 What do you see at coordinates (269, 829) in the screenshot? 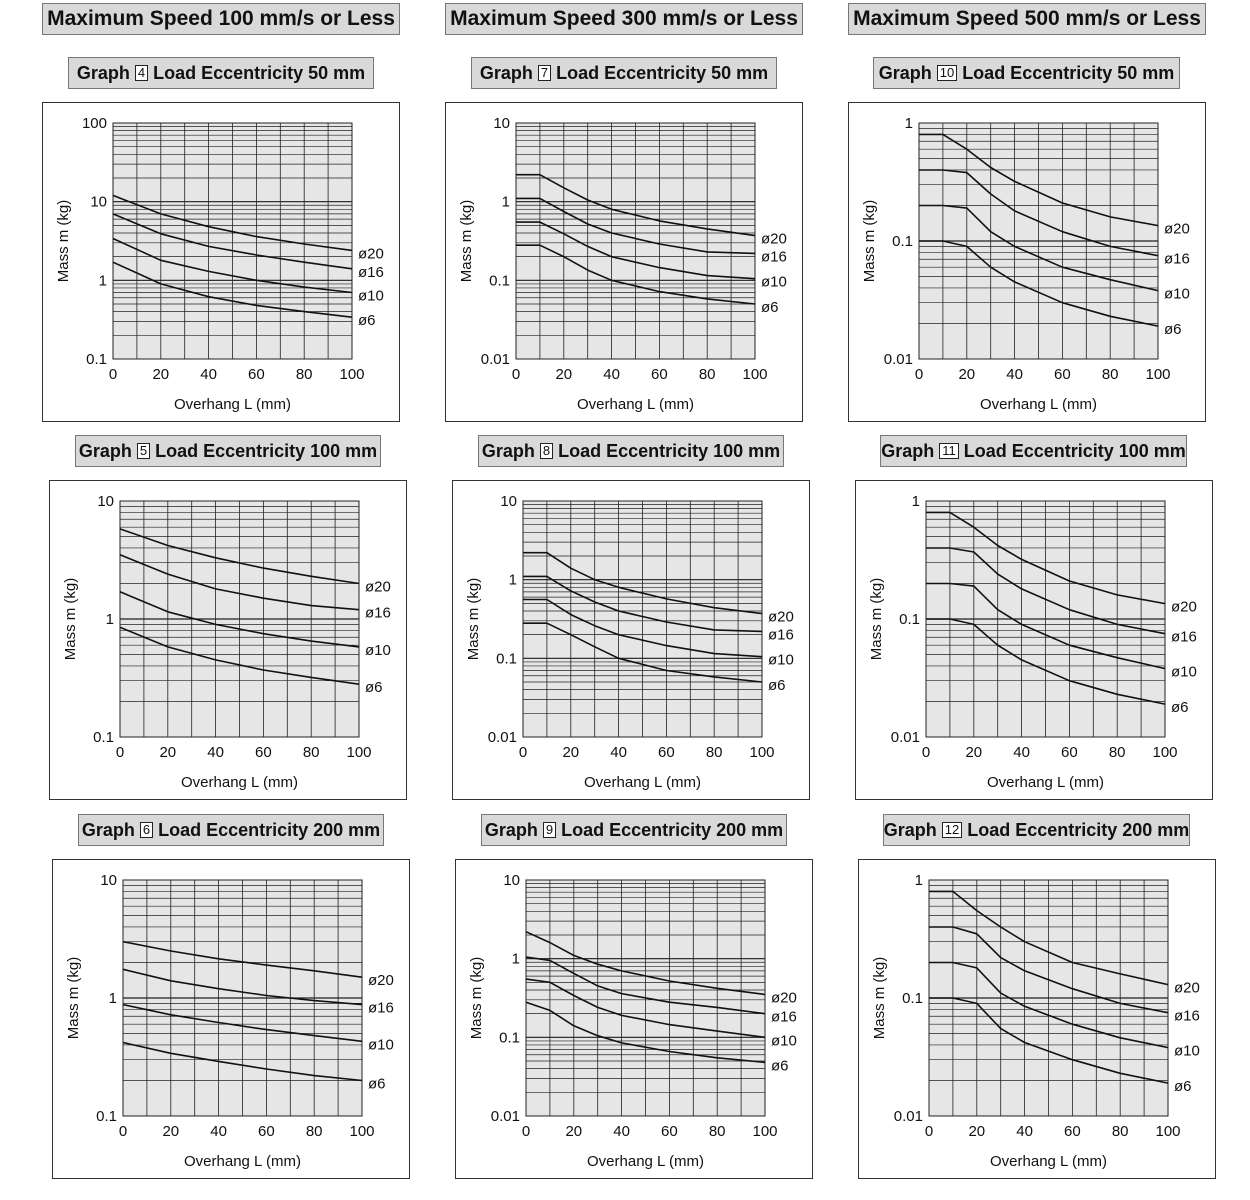
I see `graph-title-text: Load Eccentricity 200 mm` at bounding box center [269, 829].